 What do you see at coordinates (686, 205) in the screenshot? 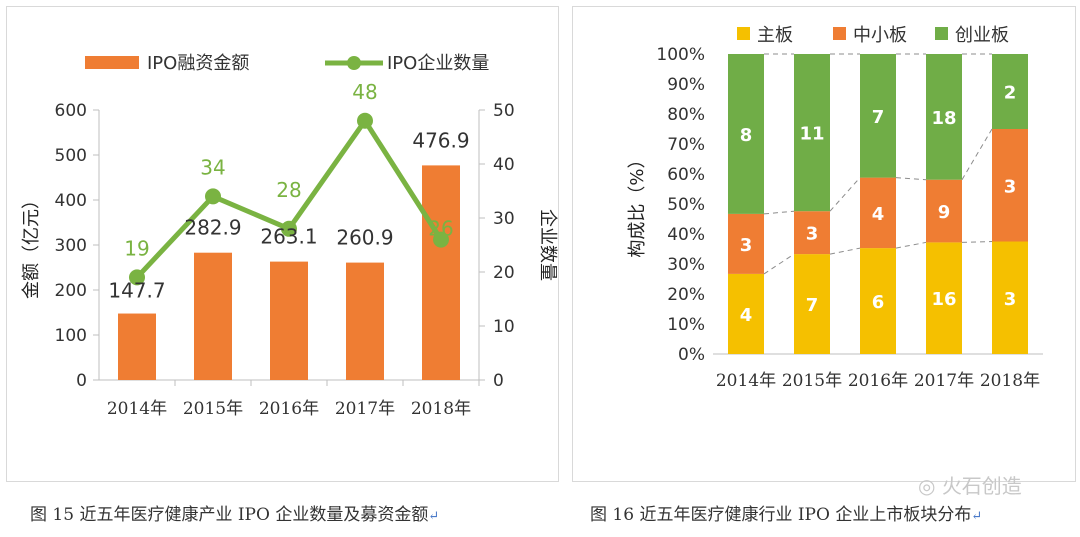
I see `y-tick-label: 50%` at bounding box center [686, 205].